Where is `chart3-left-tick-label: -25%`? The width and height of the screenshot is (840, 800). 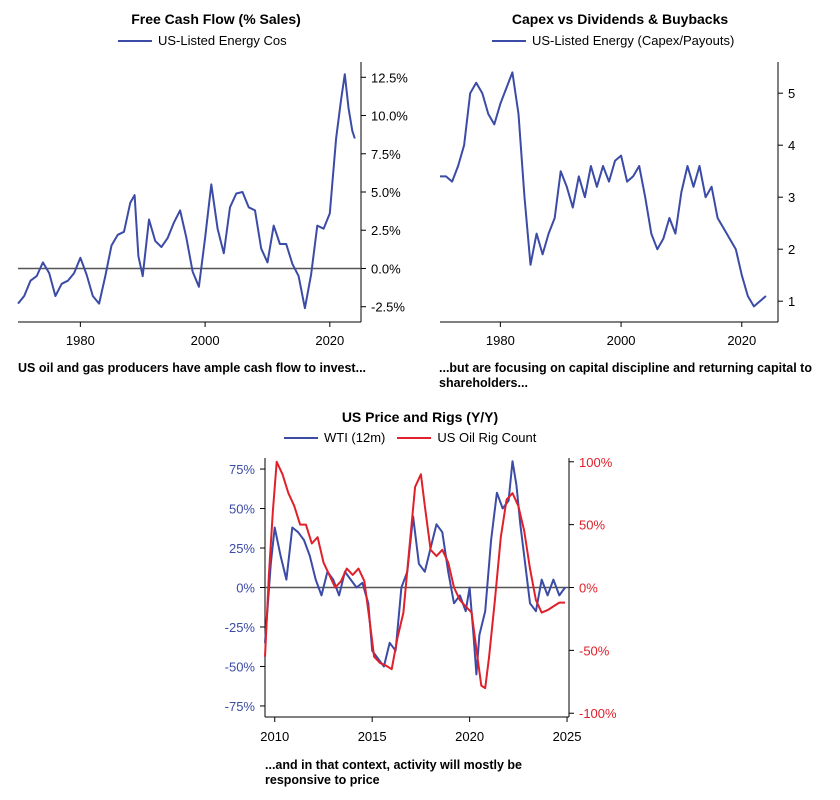 chart3-left-tick-label: -25% is located at coordinates (240, 627).